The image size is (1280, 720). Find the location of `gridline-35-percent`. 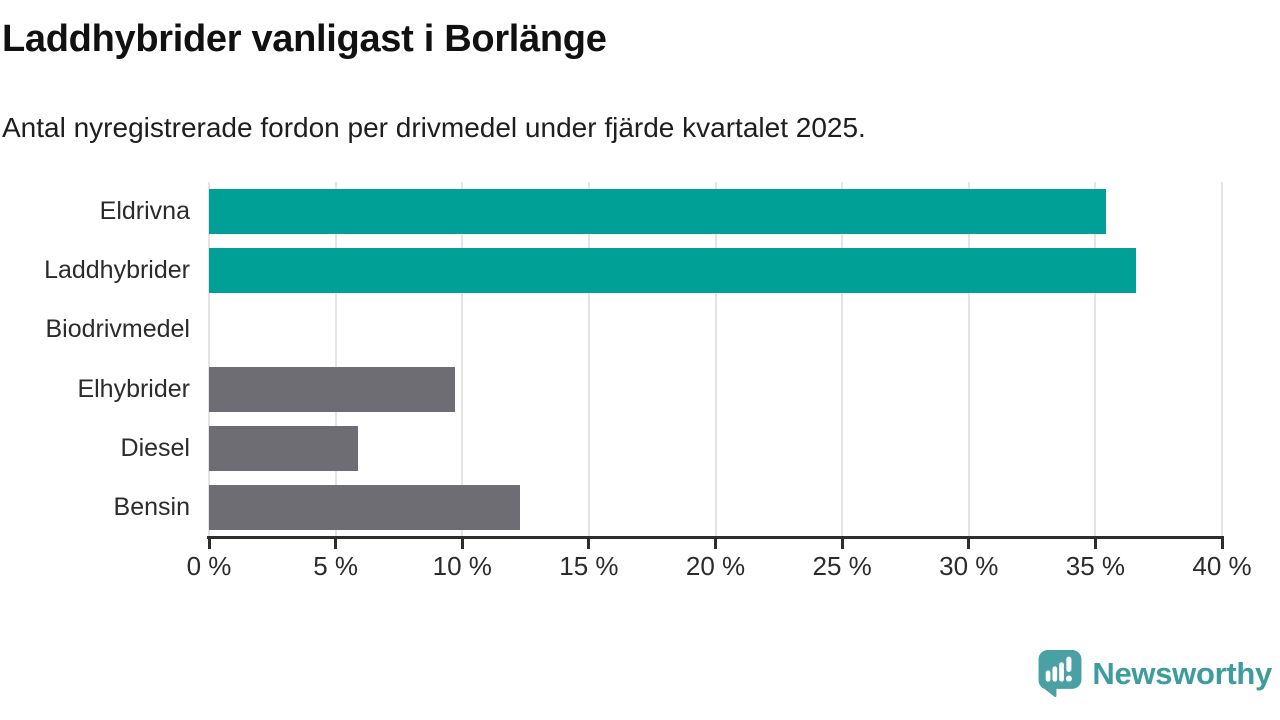

gridline-35-percent is located at coordinates (1095, 359).